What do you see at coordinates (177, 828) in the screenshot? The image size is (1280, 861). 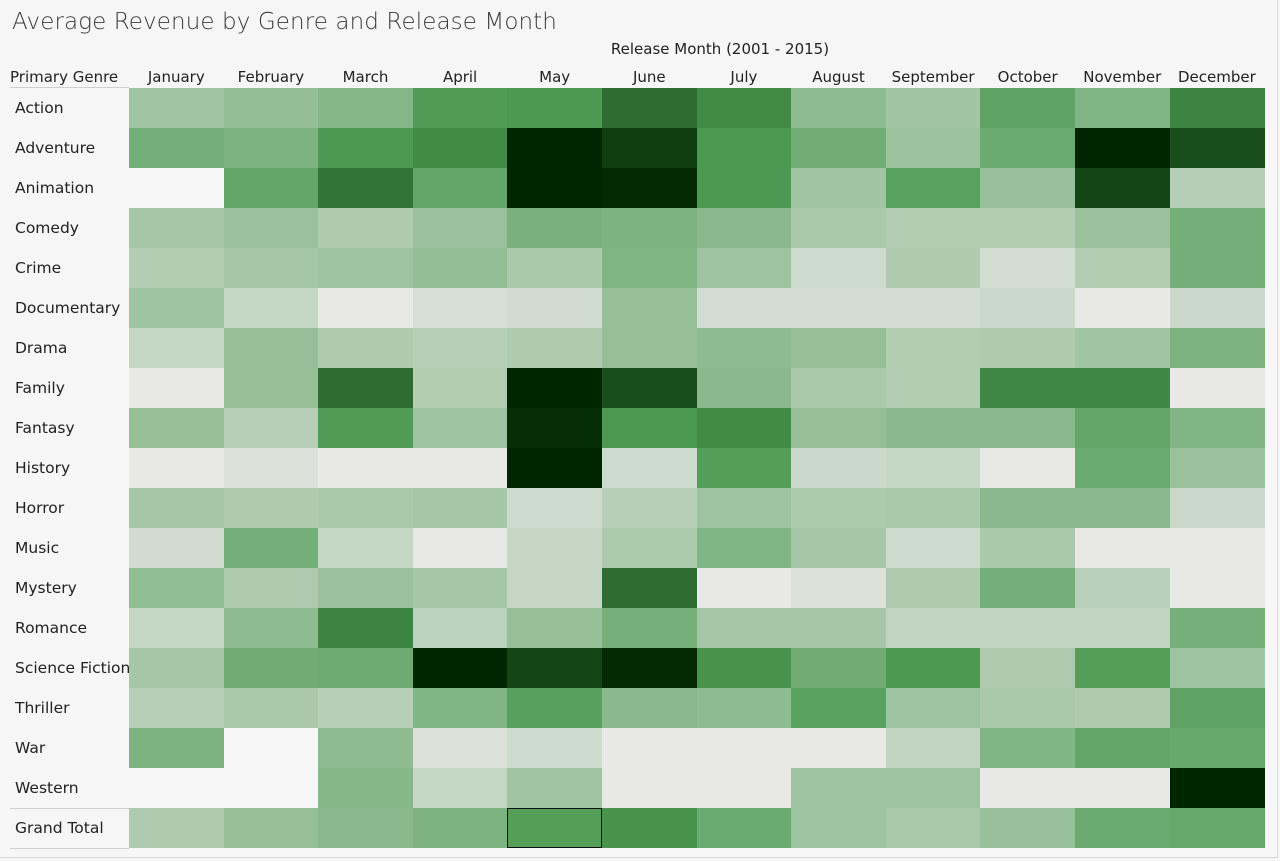 I see `heatmap-cell-grand-total-january` at bounding box center [177, 828].